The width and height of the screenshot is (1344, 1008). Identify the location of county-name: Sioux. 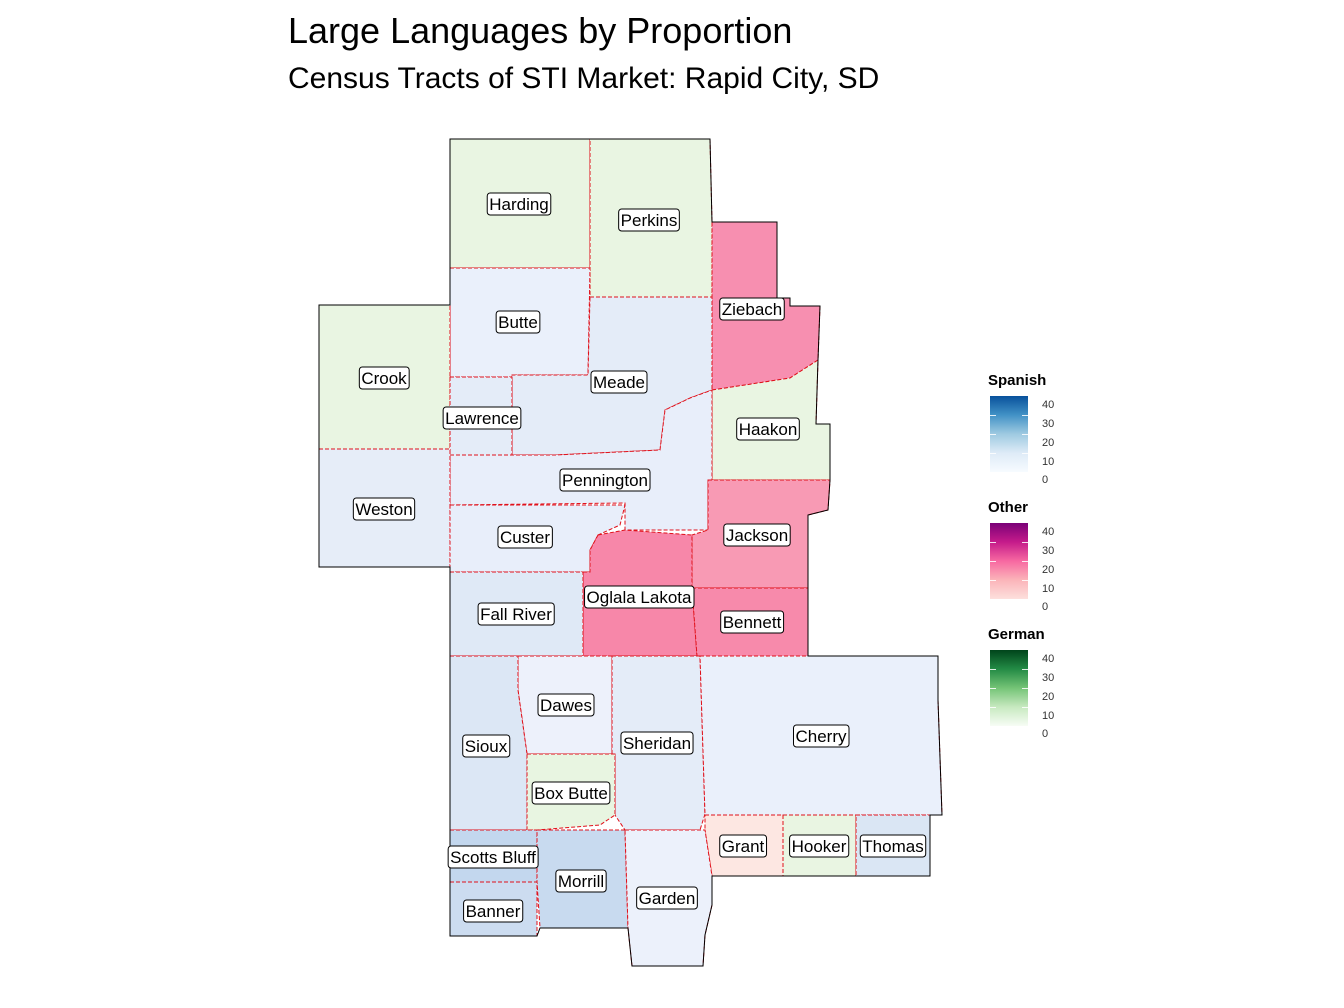
(486, 746).